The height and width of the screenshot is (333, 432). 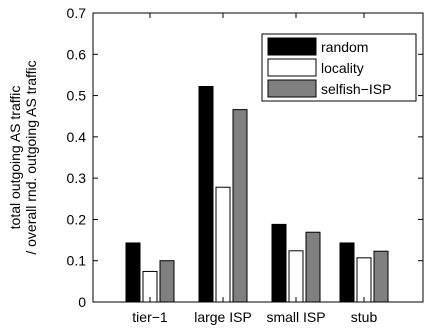 I want to click on y-axis-label-line2: / overall rnd. outgoing AS traffic, so click(x=31, y=157).